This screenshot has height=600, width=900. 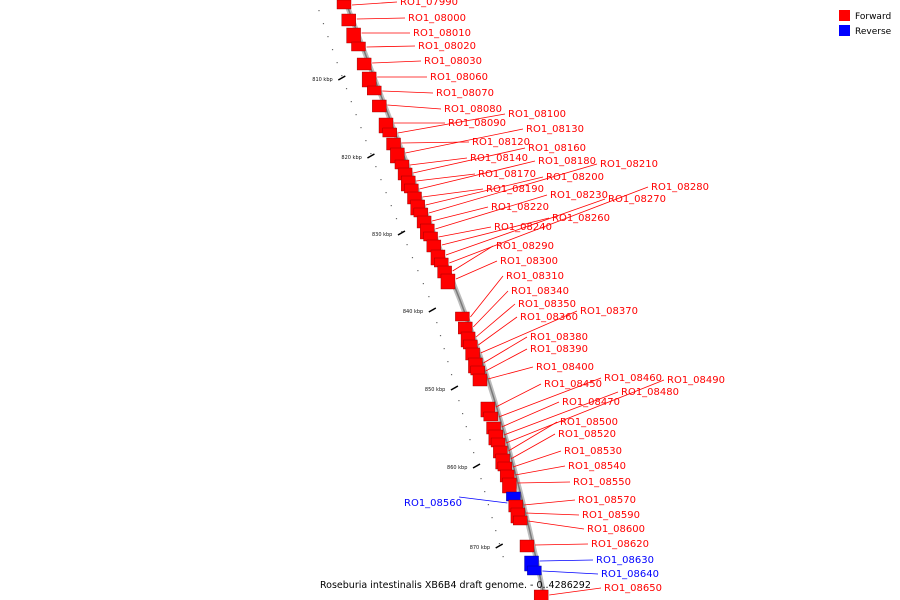 What do you see at coordinates (616, 529) in the screenshot?
I see `gene-label: RO1_08600` at bounding box center [616, 529].